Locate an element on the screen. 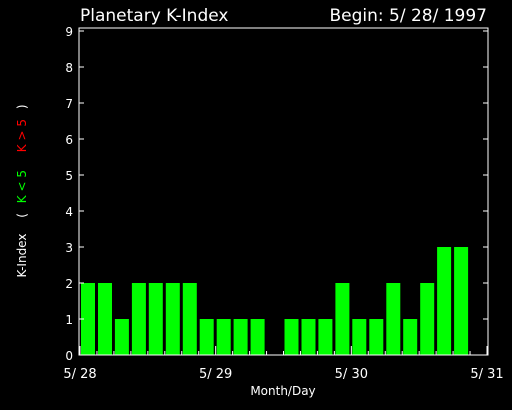 Image resolution: width=512 pixels, height=410 pixels. x-ticks-group: 5/ 28 5/ 29 5/ 30 5/ 31 is located at coordinates (283, 364).